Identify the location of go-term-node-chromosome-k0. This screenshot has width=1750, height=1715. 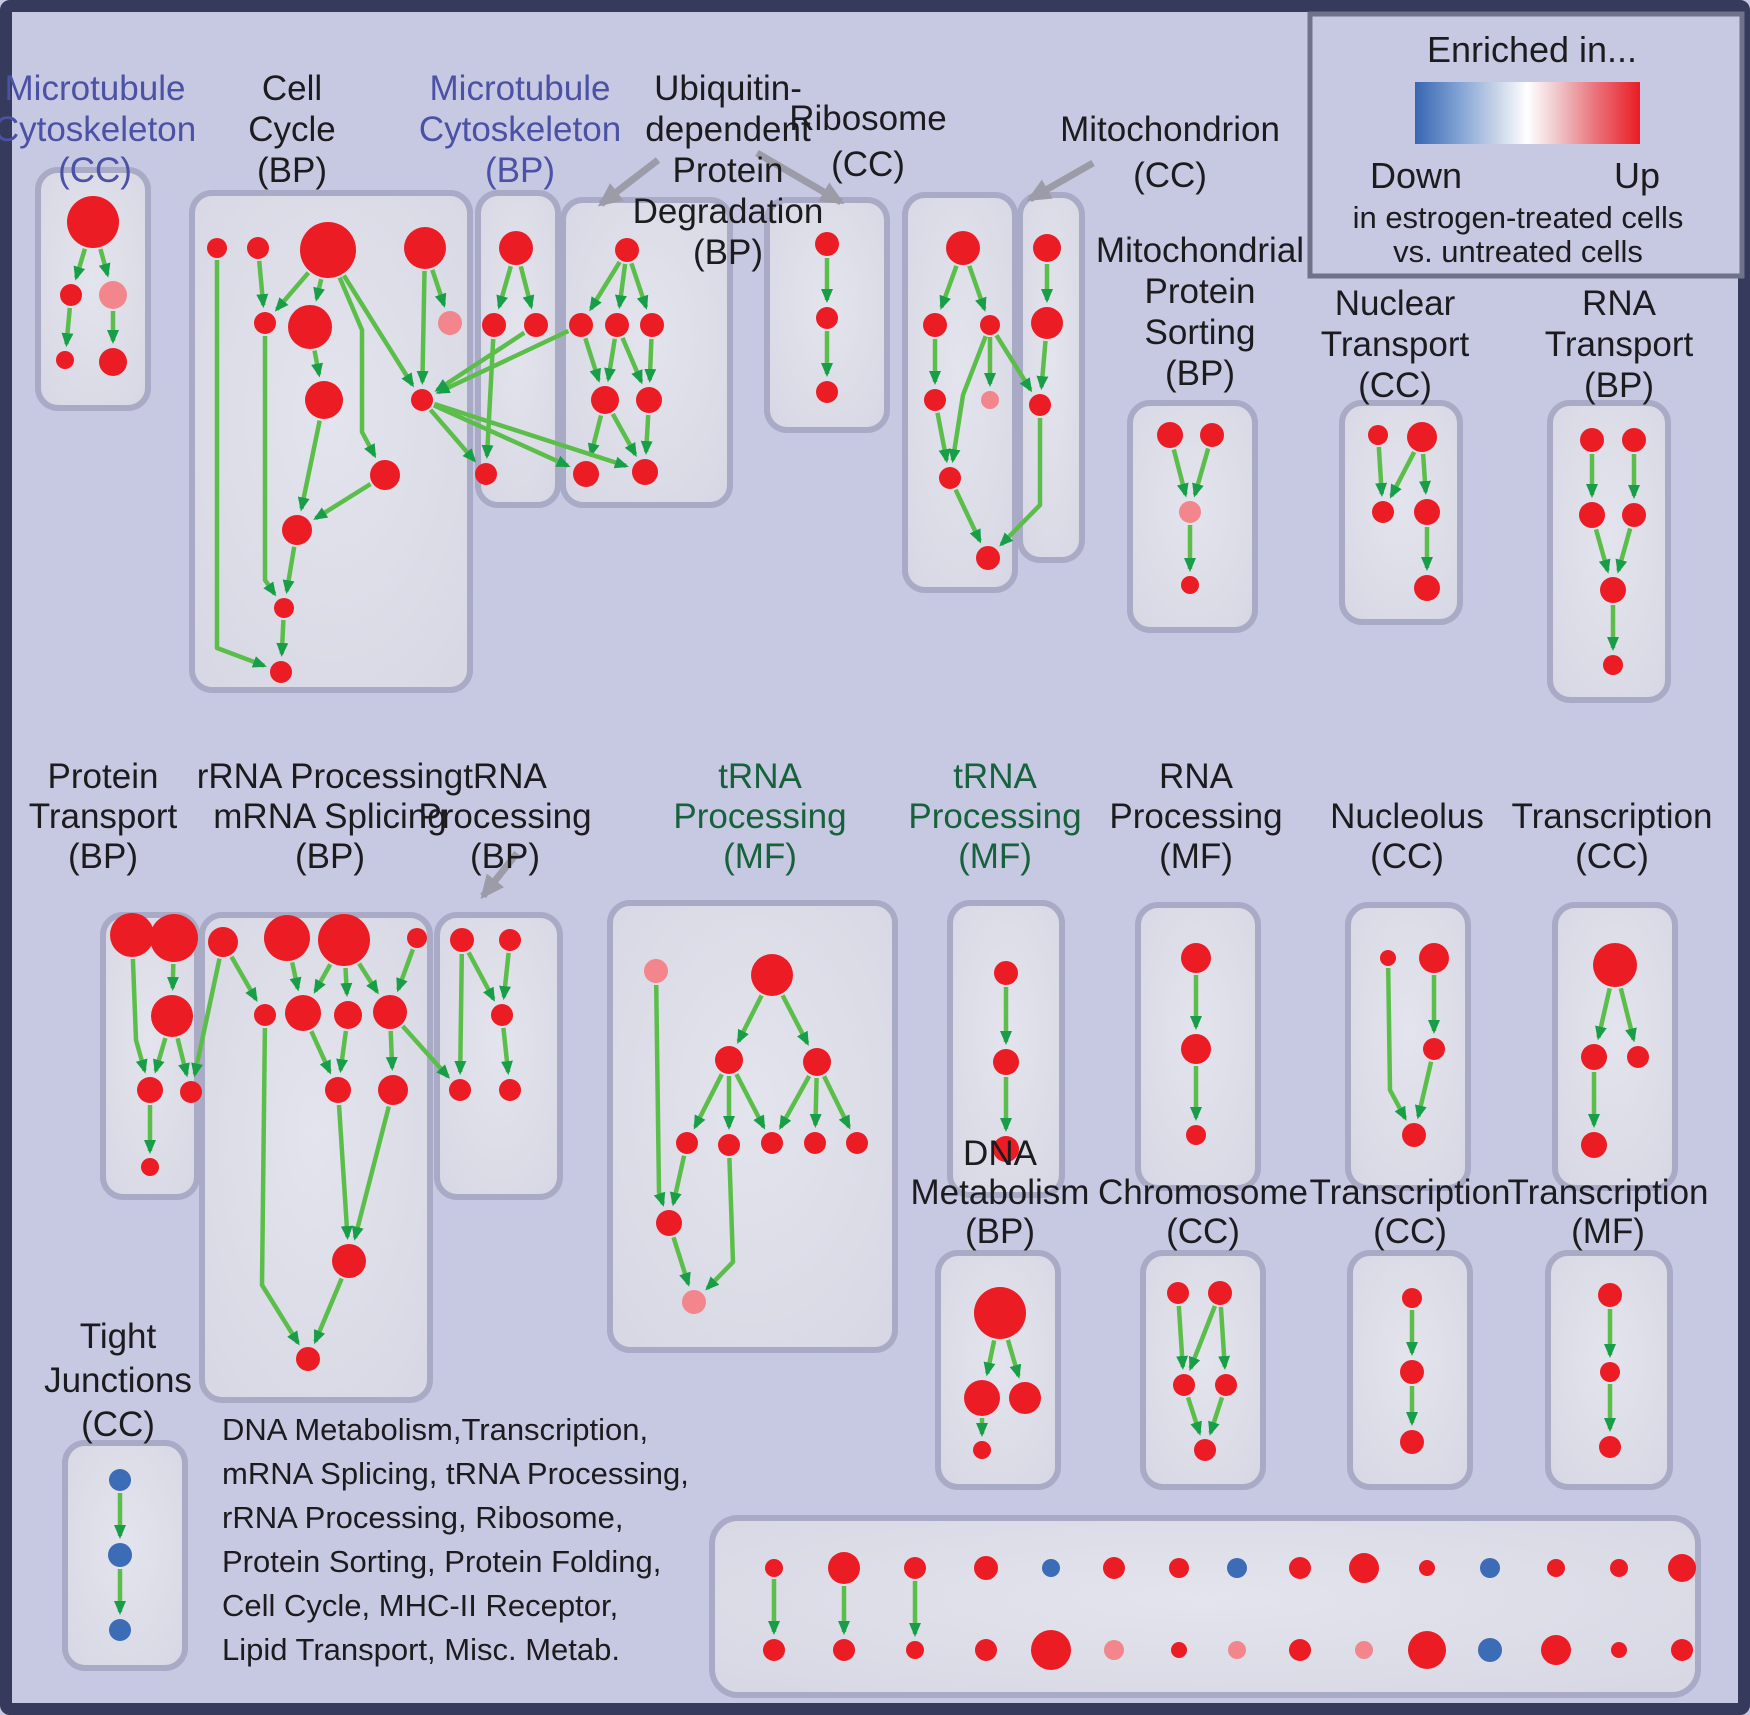
(1178, 1293).